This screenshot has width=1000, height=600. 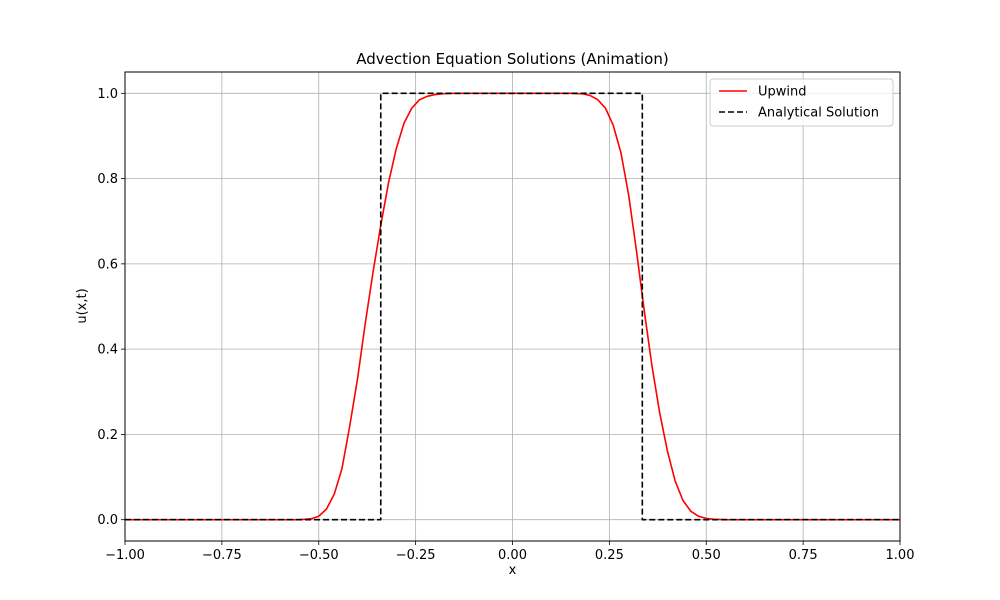 I want to click on y-tick-label: 0.0, so click(x=107, y=520).